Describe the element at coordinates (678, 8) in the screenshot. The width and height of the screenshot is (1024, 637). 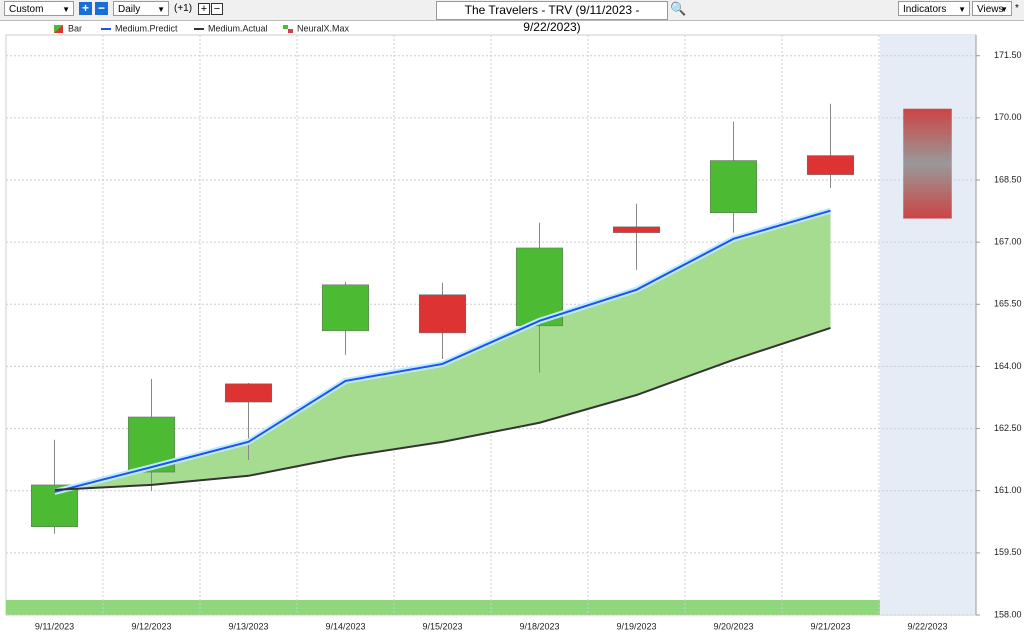
I see `search-icon: 🔍` at that location.